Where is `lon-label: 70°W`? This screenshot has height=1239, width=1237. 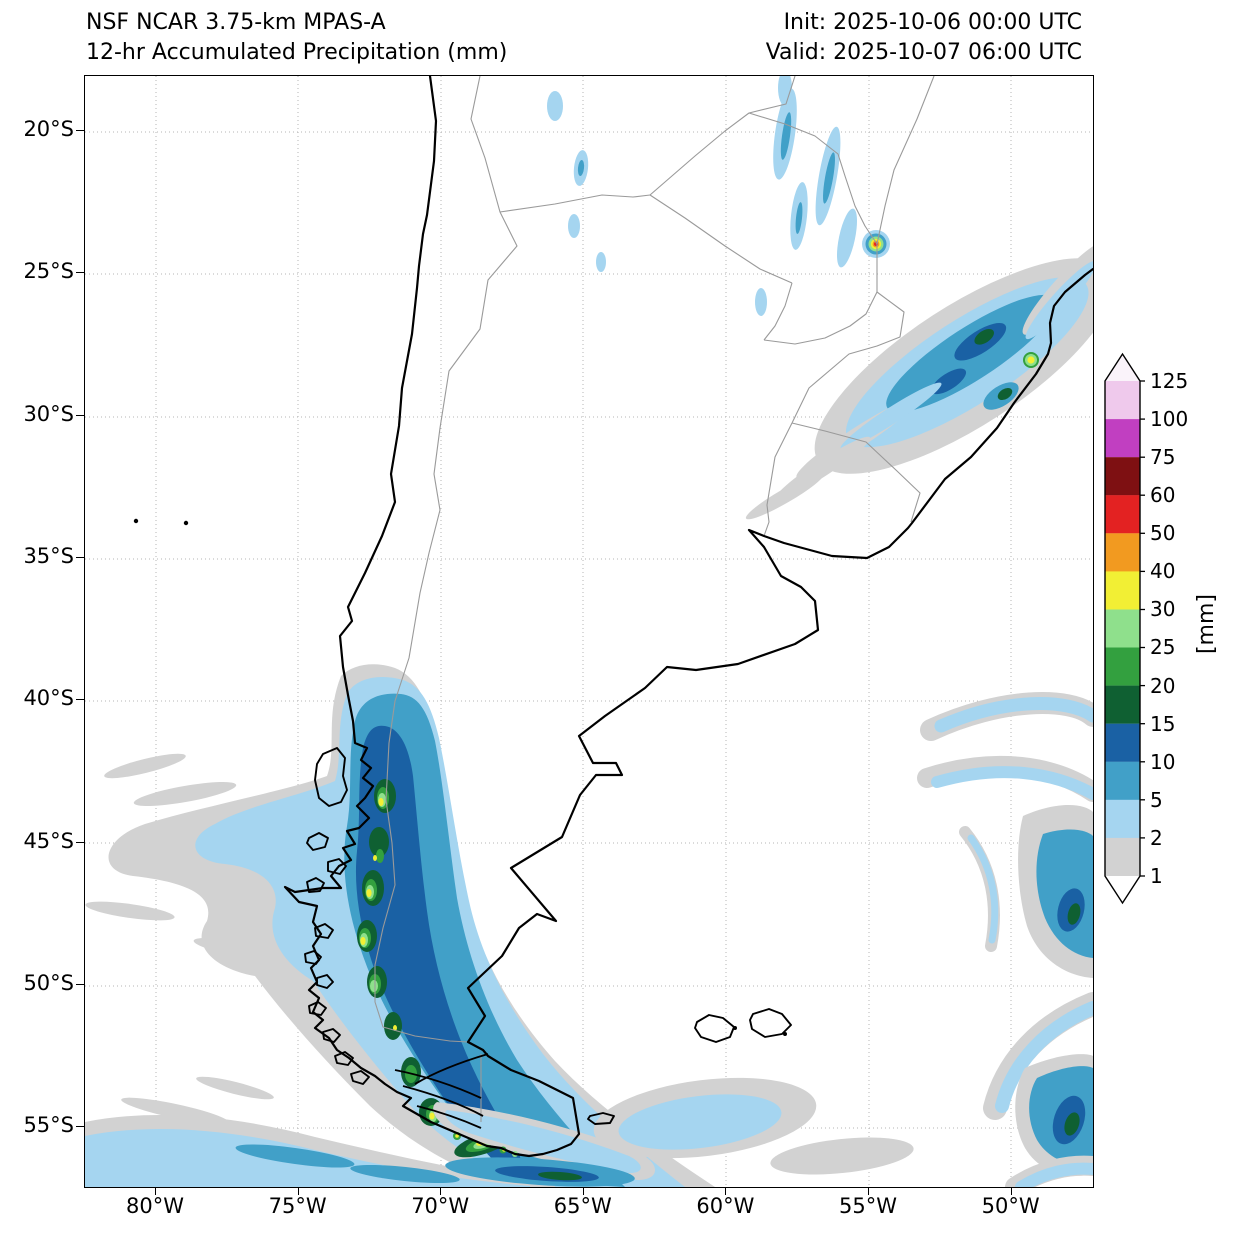
lon-label: 70°W is located at coordinates (440, 1206).